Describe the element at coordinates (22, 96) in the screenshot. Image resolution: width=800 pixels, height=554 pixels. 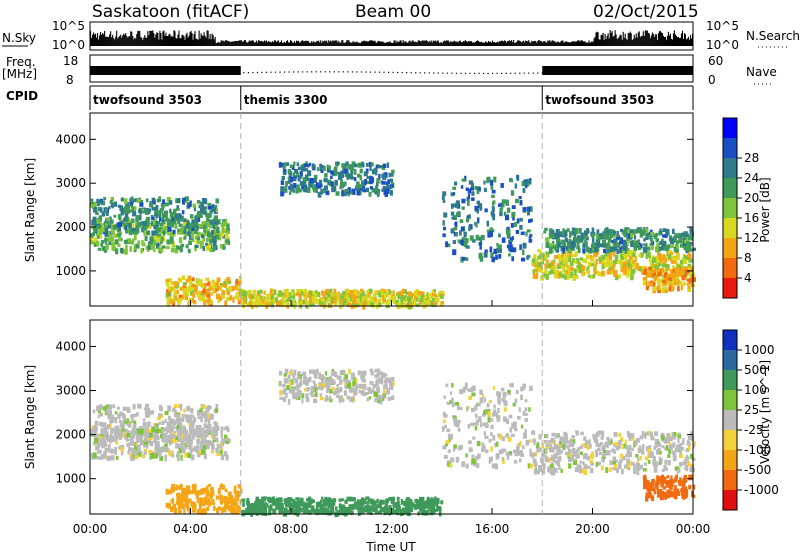
I see `cpid-label: CPID` at that location.